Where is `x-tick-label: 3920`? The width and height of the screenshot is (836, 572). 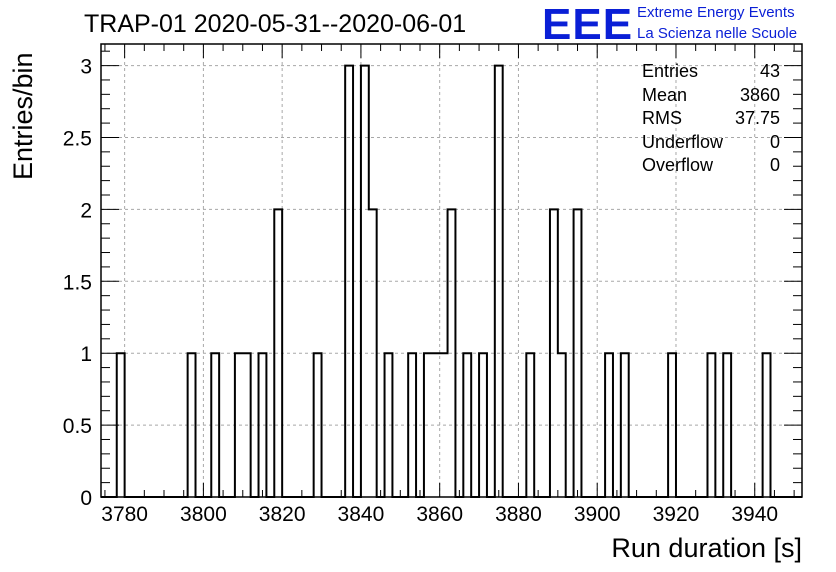 x-tick-label: 3920 is located at coordinates (676, 514).